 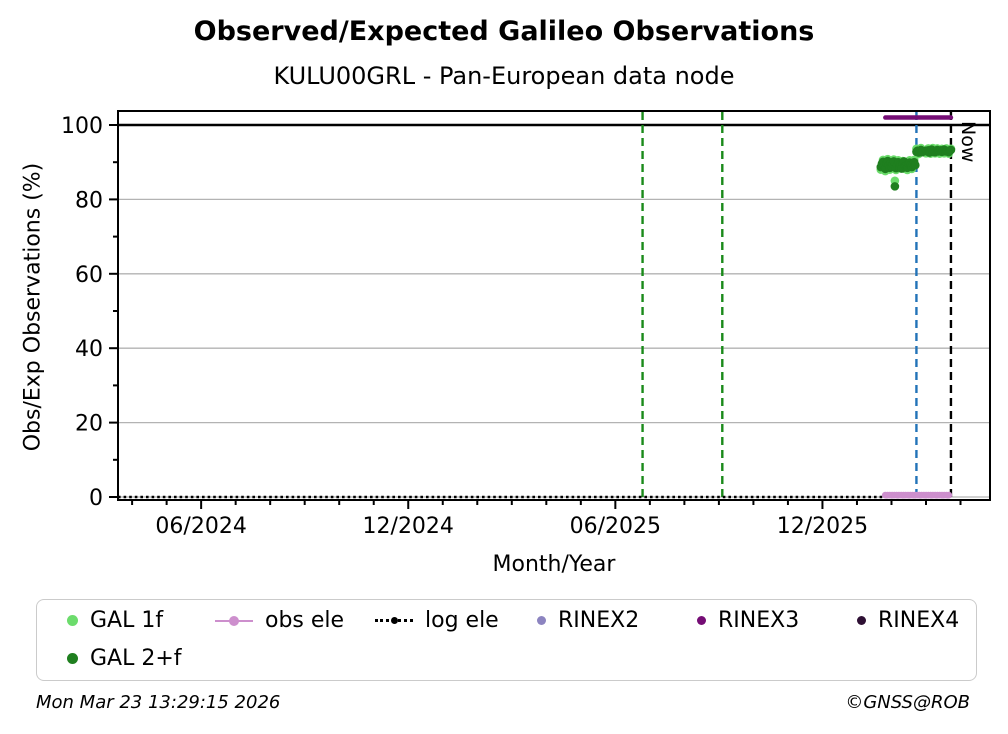 What do you see at coordinates (305, 620) in the screenshot?
I see `legend-label: obs ele` at bounding box center [305, 620].